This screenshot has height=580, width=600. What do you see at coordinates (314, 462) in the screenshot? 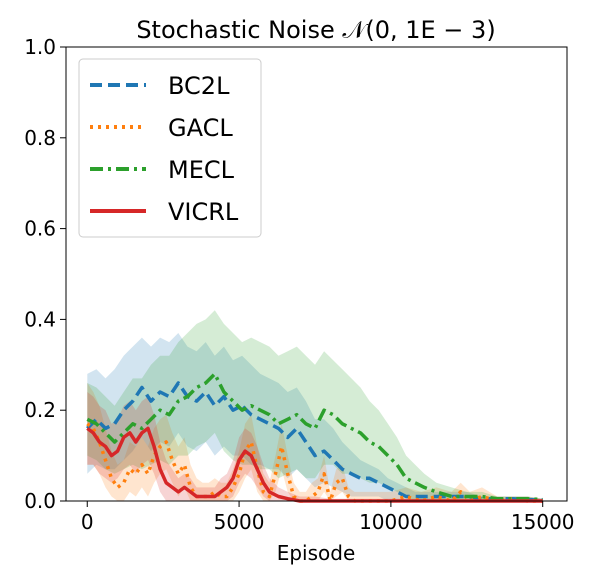
I see `series-line-gacl` at bounding box center [314, 462].